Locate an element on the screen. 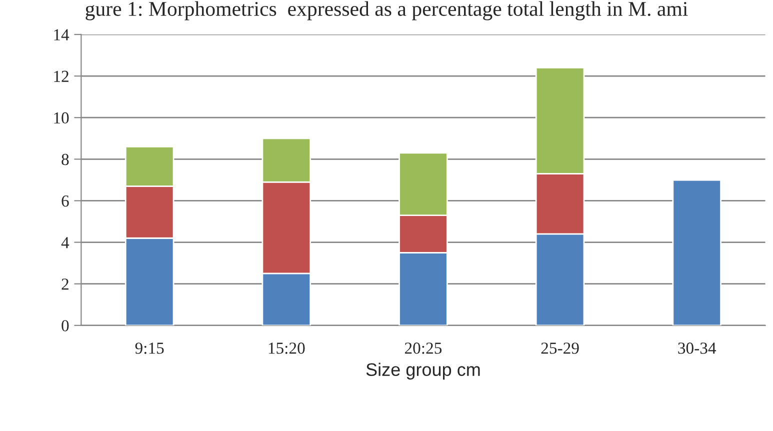 This screenshot has height=431, width=773. y-tick-label: 10 is located at coordinates (61, 118).